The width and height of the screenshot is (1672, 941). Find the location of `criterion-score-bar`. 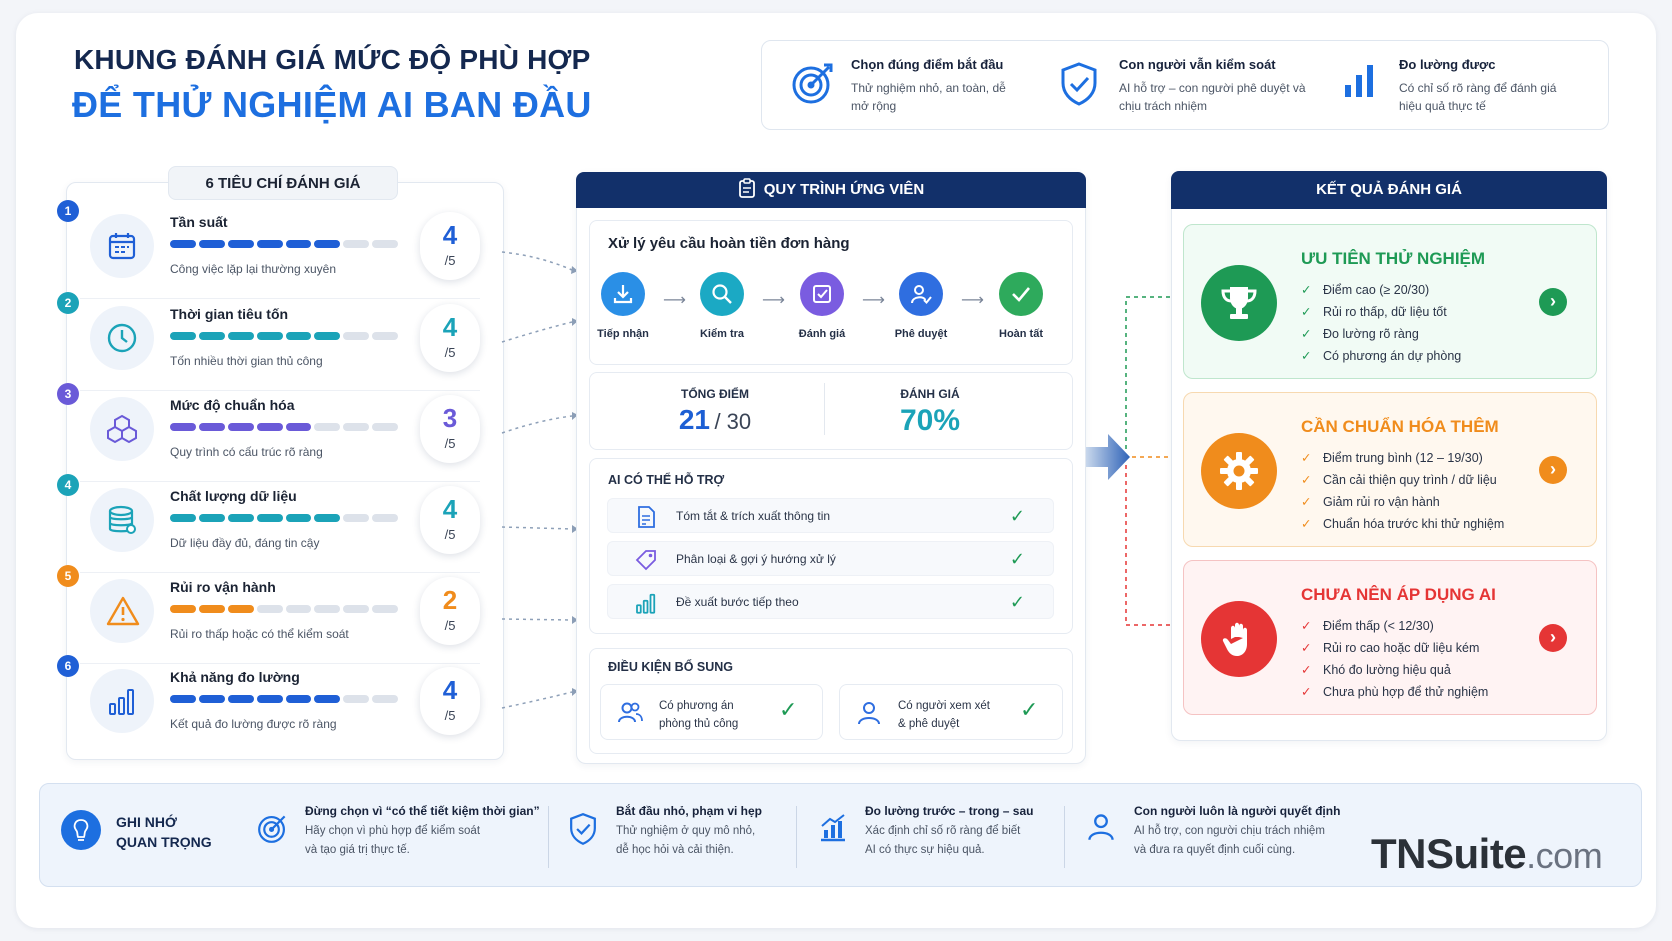

criterion-score-bar is located at coordinates (284, 427).